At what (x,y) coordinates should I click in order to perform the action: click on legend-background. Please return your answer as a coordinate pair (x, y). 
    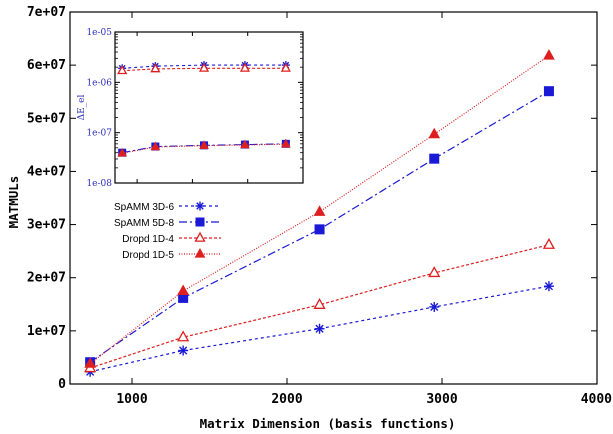
    Looking at the image, I should click on (167, 231).